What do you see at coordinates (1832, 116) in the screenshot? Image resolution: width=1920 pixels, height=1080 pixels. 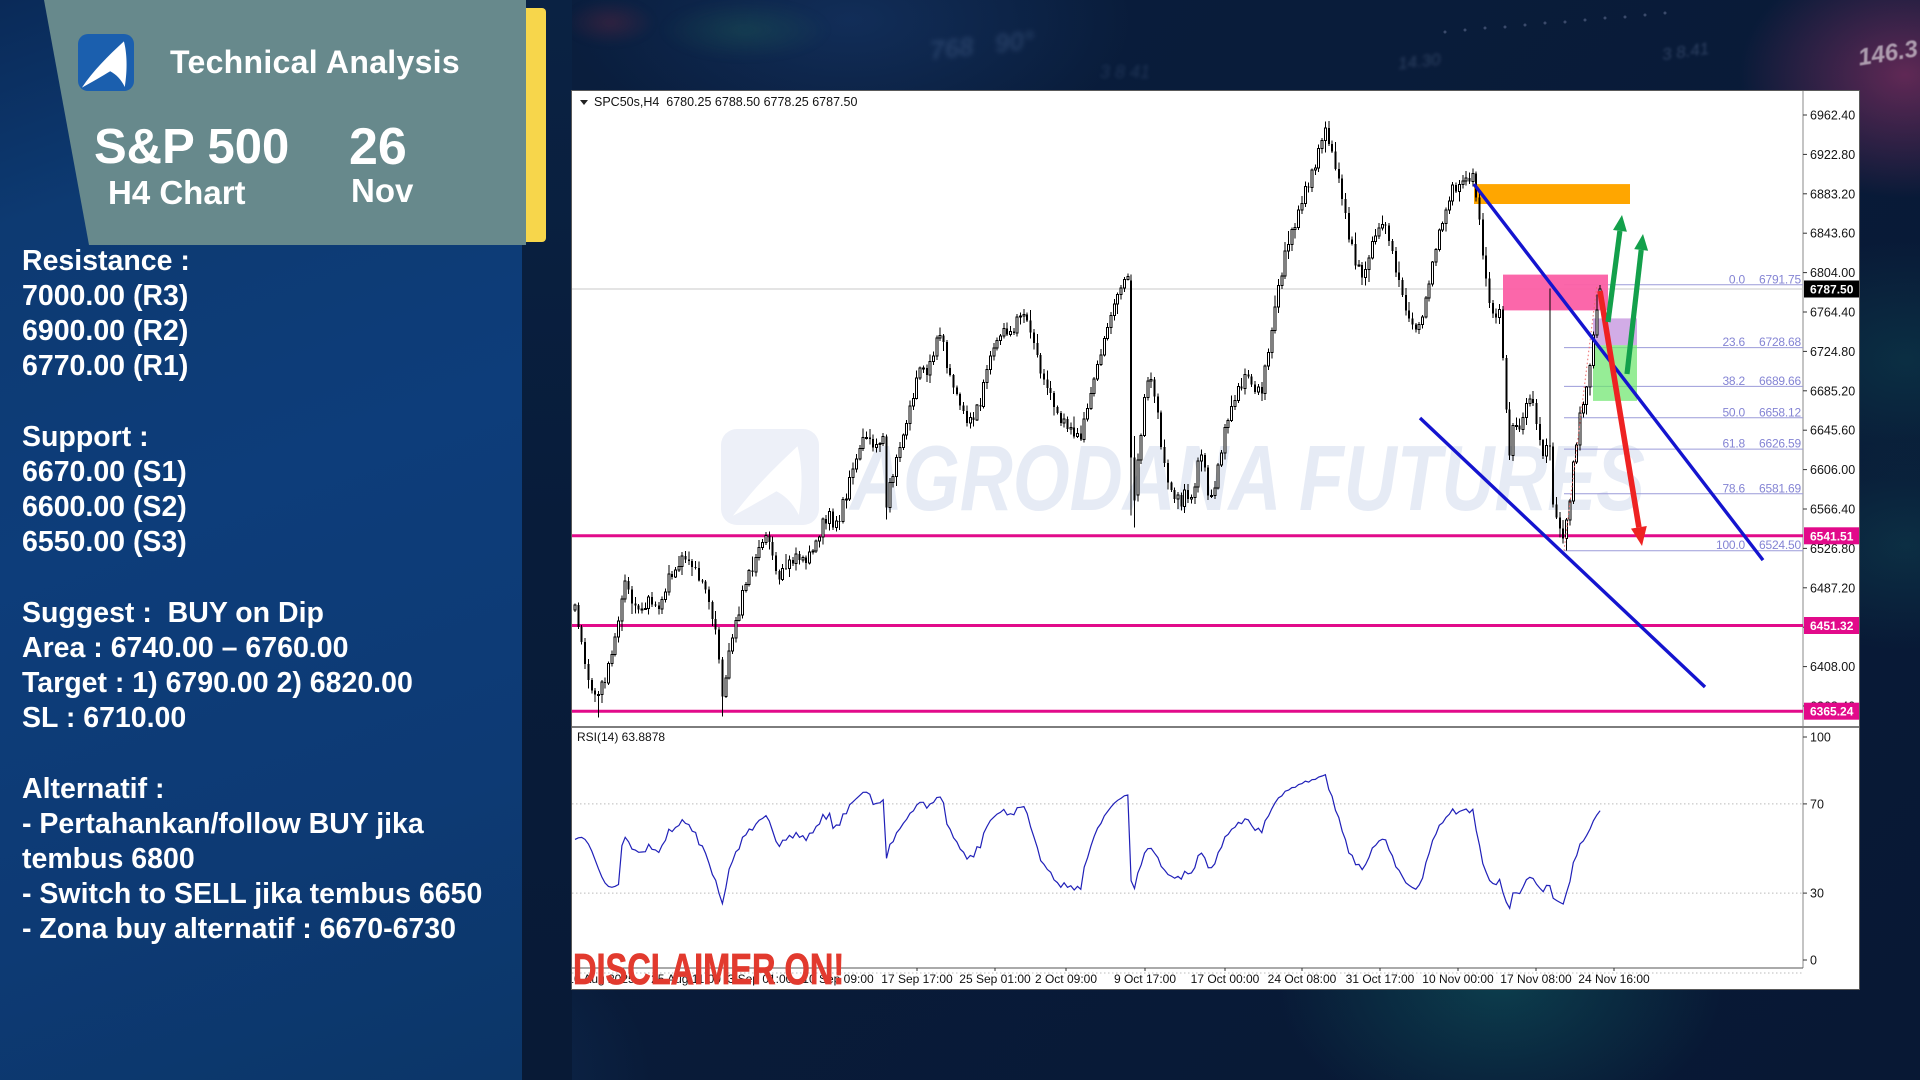 I see `svg-text: 6962.40` at bounding box center [1832, 116].